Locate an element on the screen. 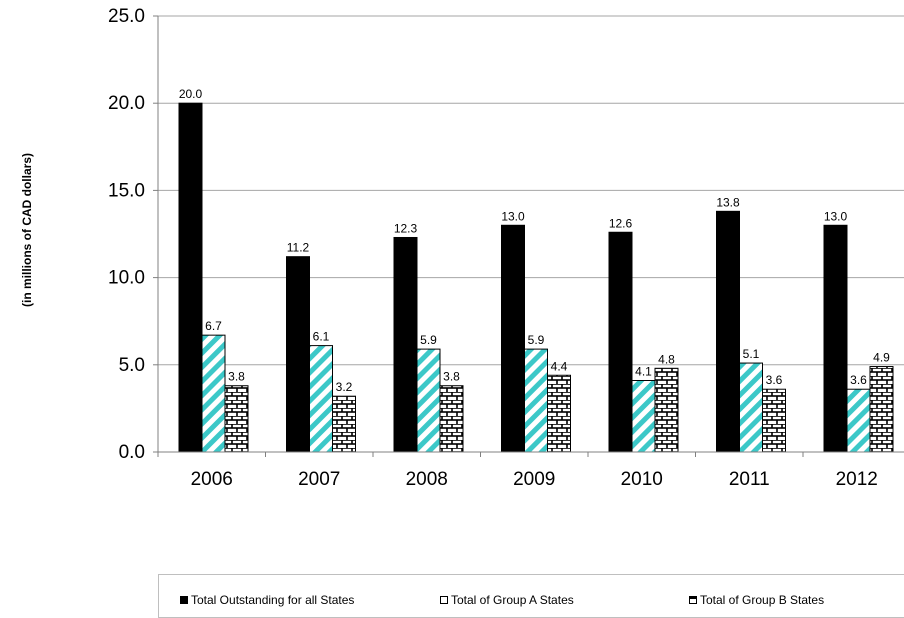  data-label-group-a: 5.1 is located at coordinates (751, 354).